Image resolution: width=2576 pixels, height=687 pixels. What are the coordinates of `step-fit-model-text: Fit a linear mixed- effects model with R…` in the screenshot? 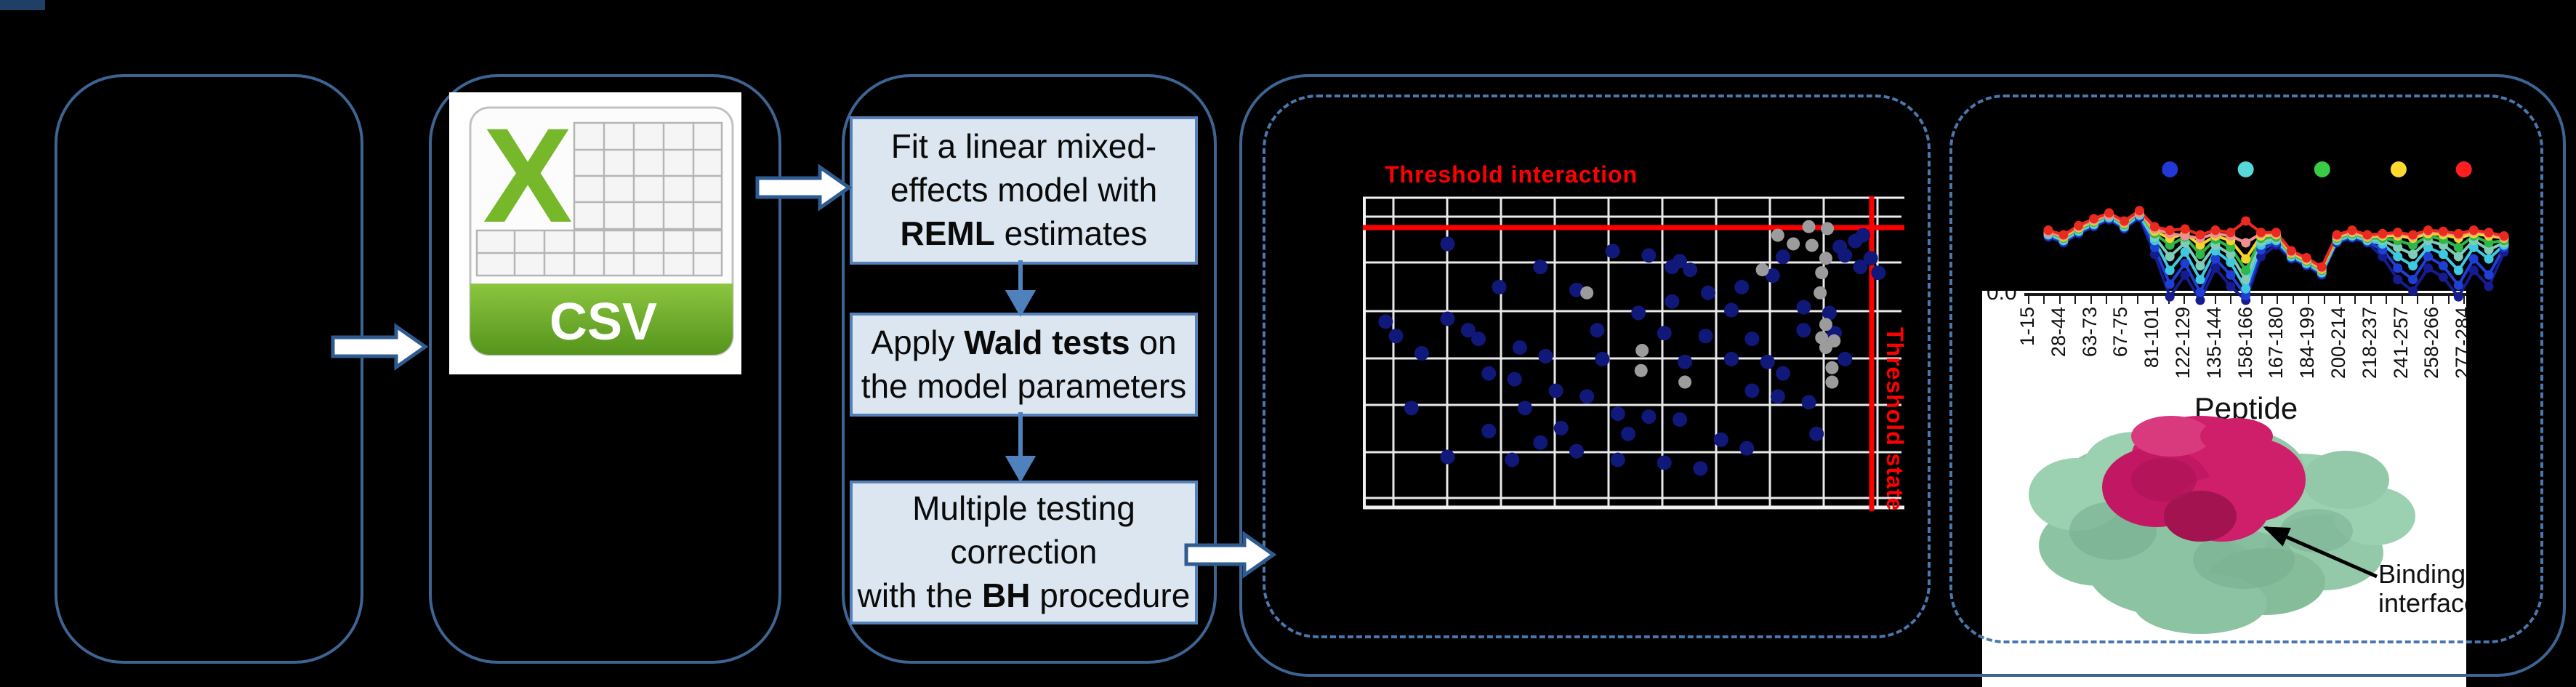 It's located at (1024, 189).